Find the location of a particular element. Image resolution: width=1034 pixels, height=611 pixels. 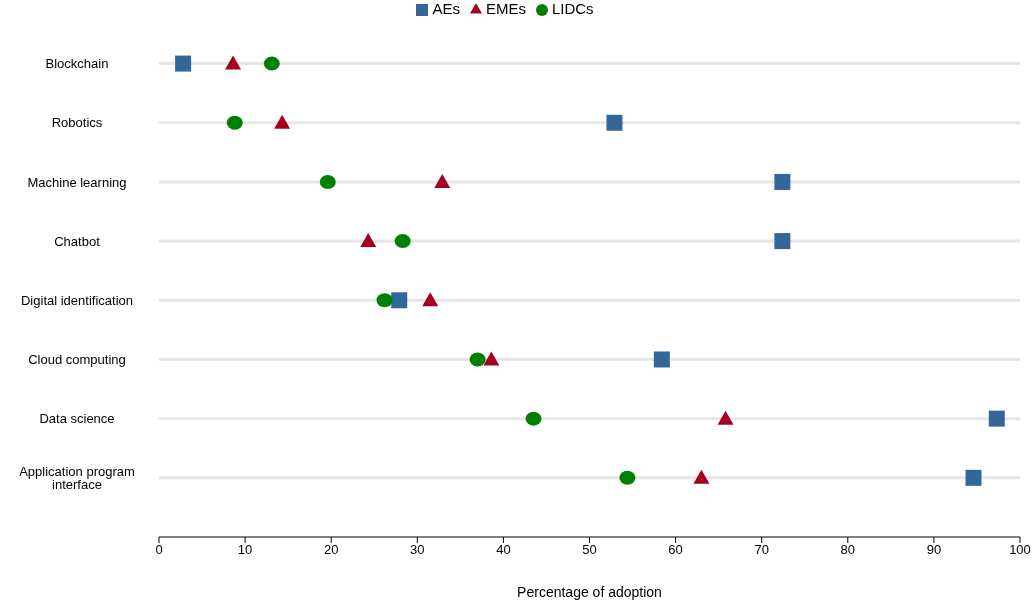

x-tick-label: 60 is located at coordinates (675, 550).